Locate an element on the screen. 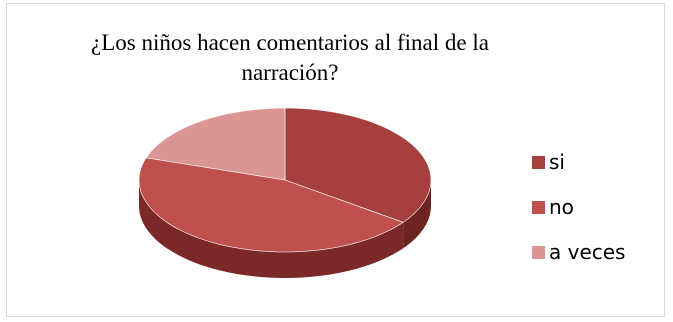 The width and height of the screenshot is (673, 322). pie-slice-a-veces is located at coordinates (215, 144).